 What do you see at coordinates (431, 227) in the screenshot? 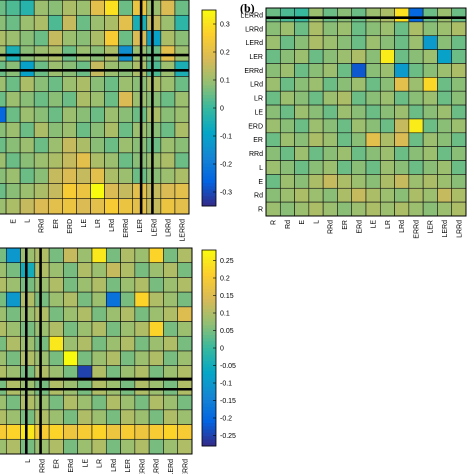
I see `x-tick-label: LER` at bounding box center [431, 227].